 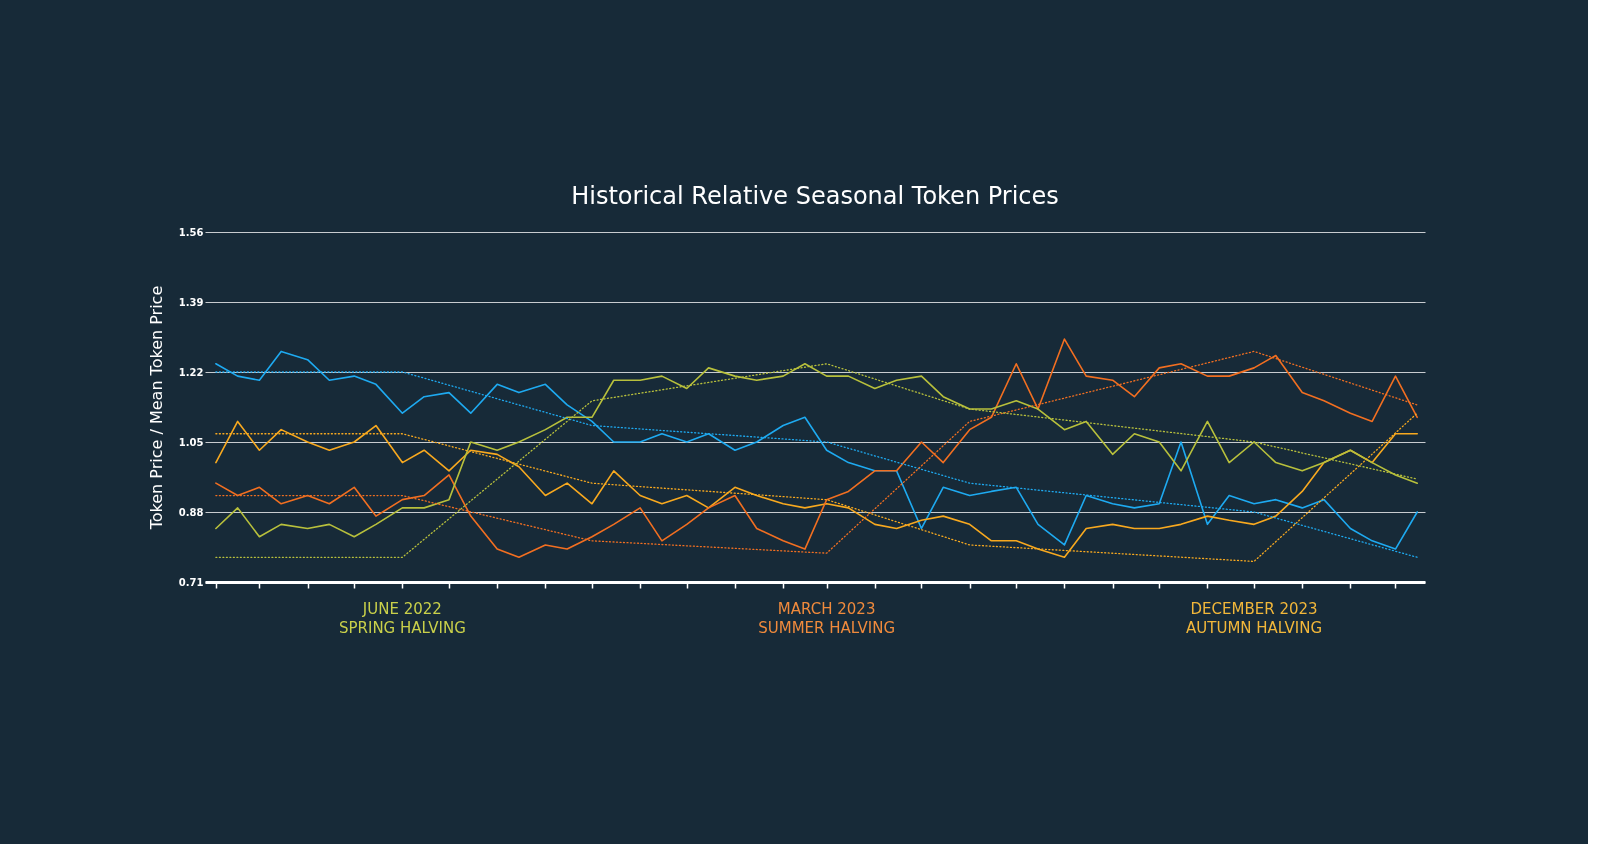 I want to click on chart-title: Historical Relative Seasonal Token Prices, so click(x=815, y=196).